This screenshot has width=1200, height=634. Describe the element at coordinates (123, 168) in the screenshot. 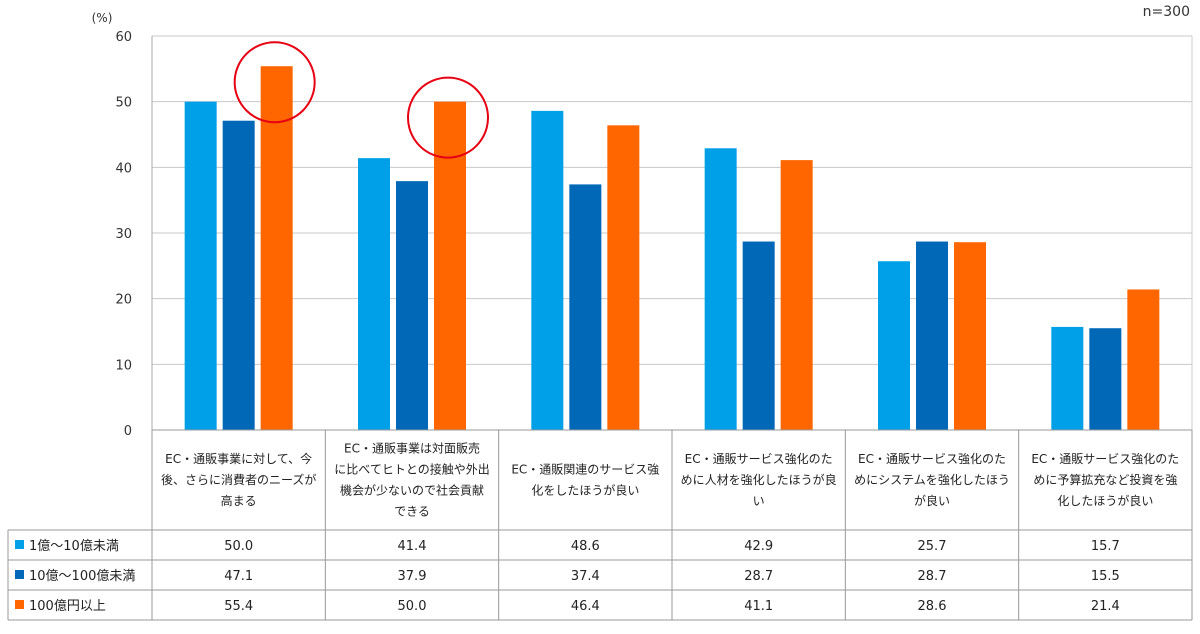

I see `y-tick-label: 40` at that location.